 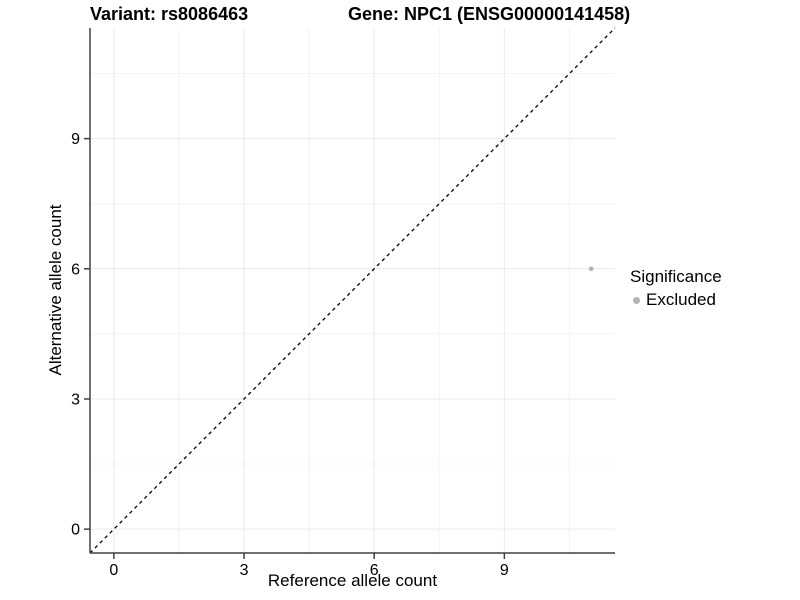 What do you see at coordinates (75, 139) in the screenshot?
I see `y-tick-label: 9` at bounding box center [75, 139].